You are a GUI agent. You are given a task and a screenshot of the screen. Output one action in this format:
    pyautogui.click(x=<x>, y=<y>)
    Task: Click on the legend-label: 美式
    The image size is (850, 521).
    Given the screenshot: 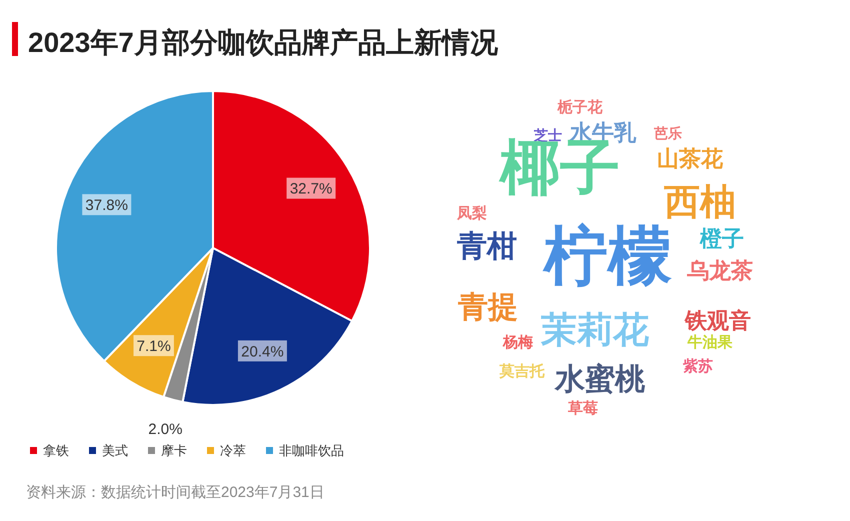 What is the action you would take?
    pyautogui.click(x=115, y=450)
    